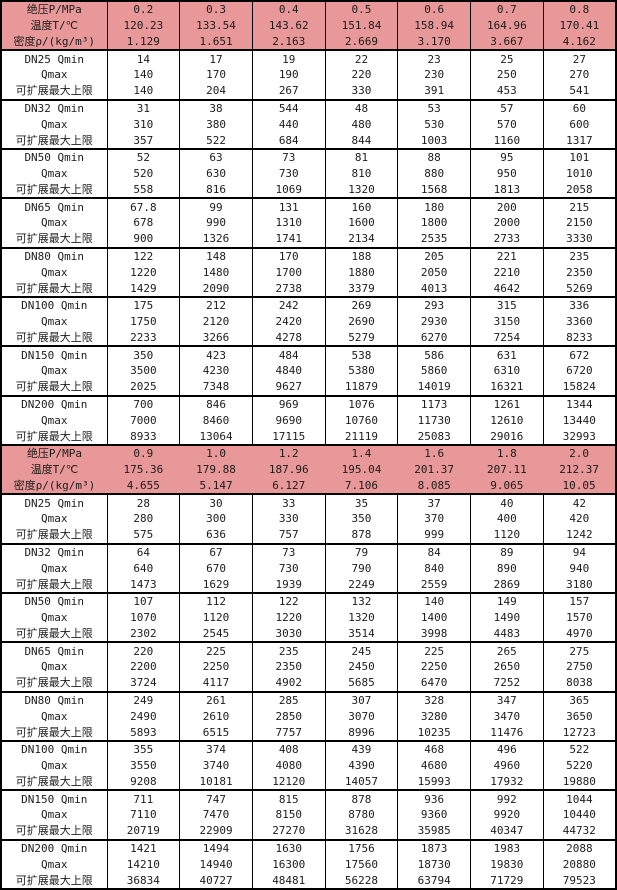 The width and height of the screenshot is (617, 890). Describe the element at coordinates (361, 173) in the screenshot. I see `data-cell: 810` at that location.